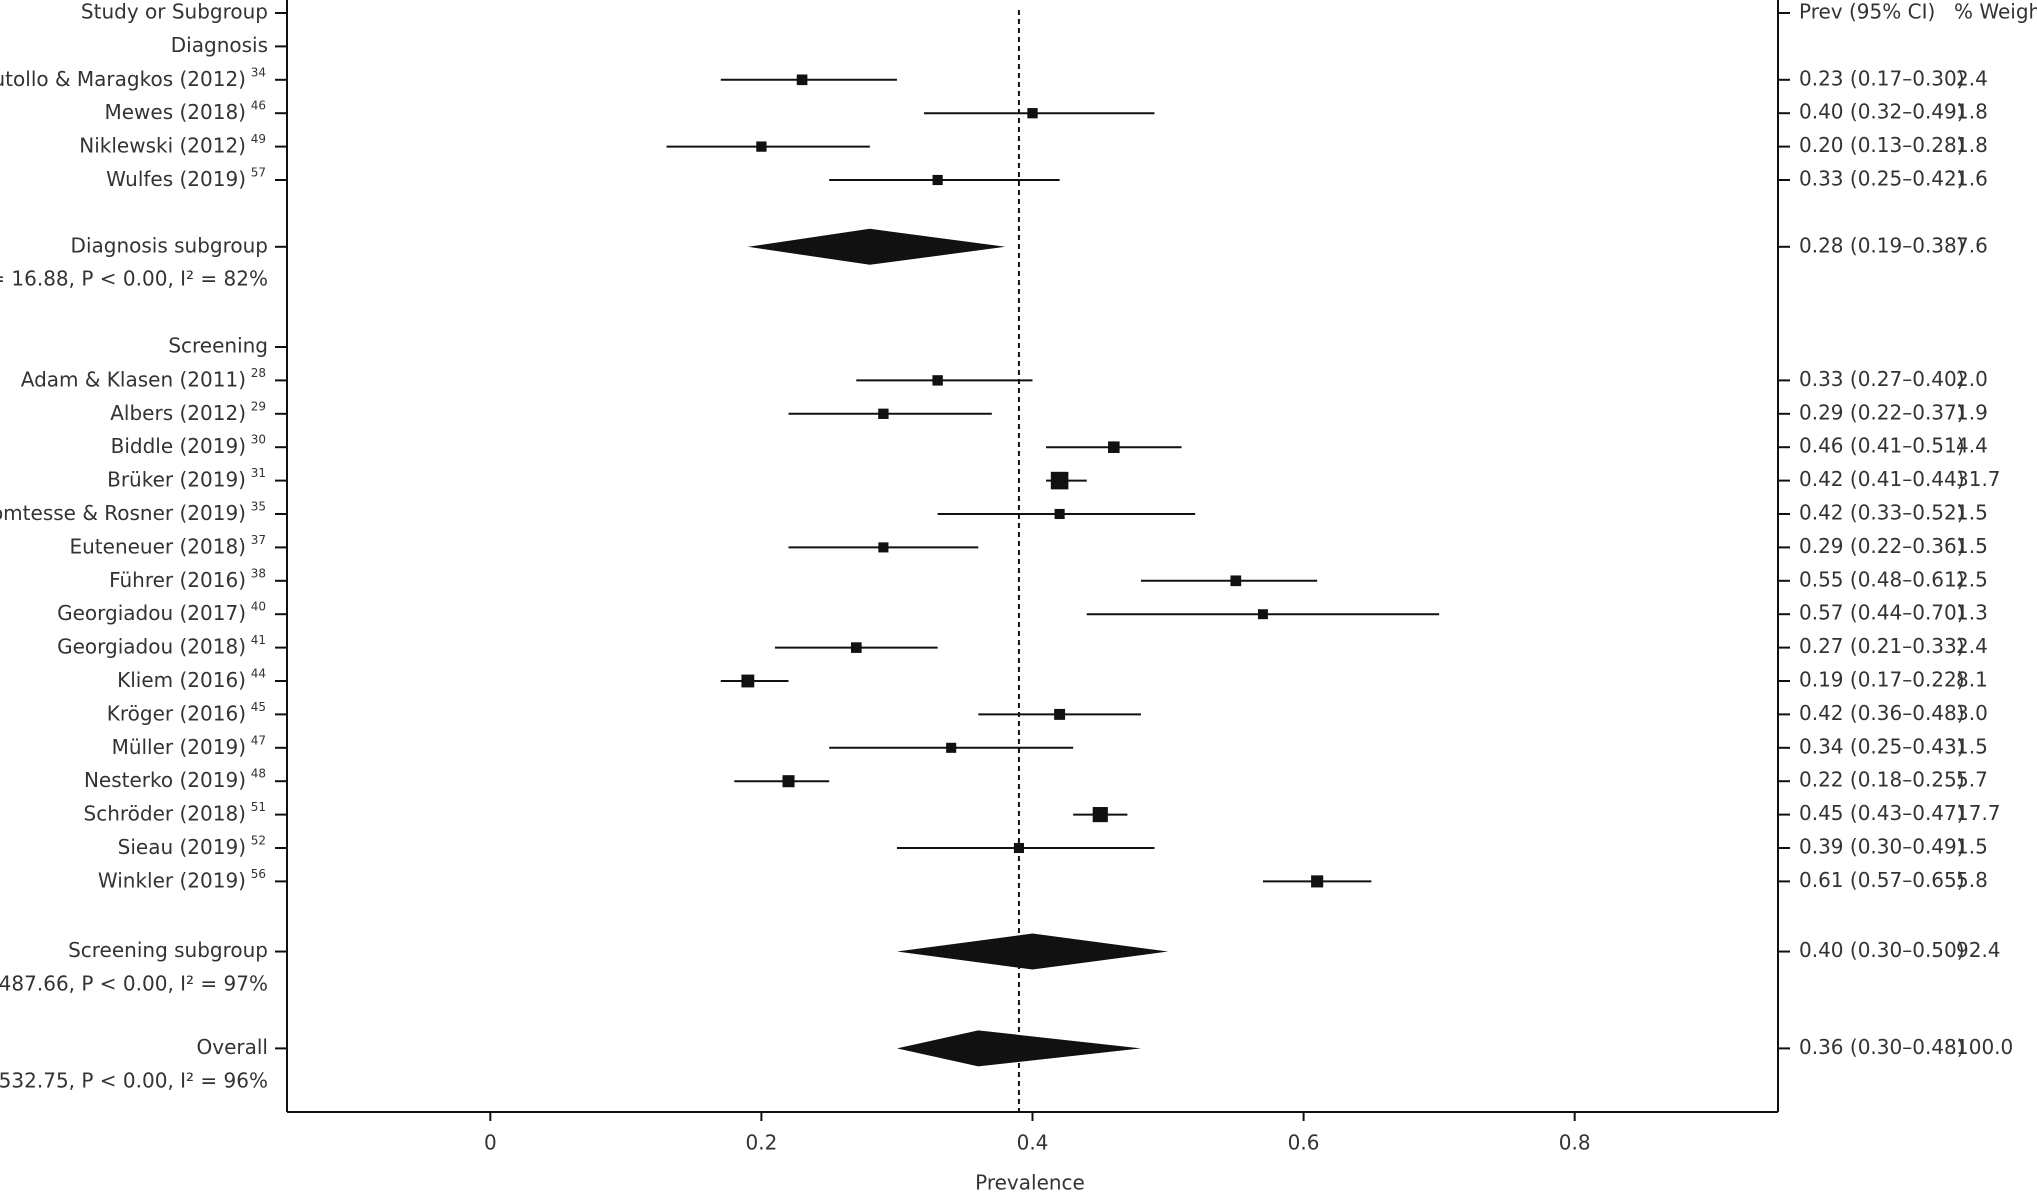 This screenshot has width=2037, height=1199. What do you see at coordinates (1972, 412) in the screenshot?
I see `weight-label: 1.9` at bounding box center [1972, 412].